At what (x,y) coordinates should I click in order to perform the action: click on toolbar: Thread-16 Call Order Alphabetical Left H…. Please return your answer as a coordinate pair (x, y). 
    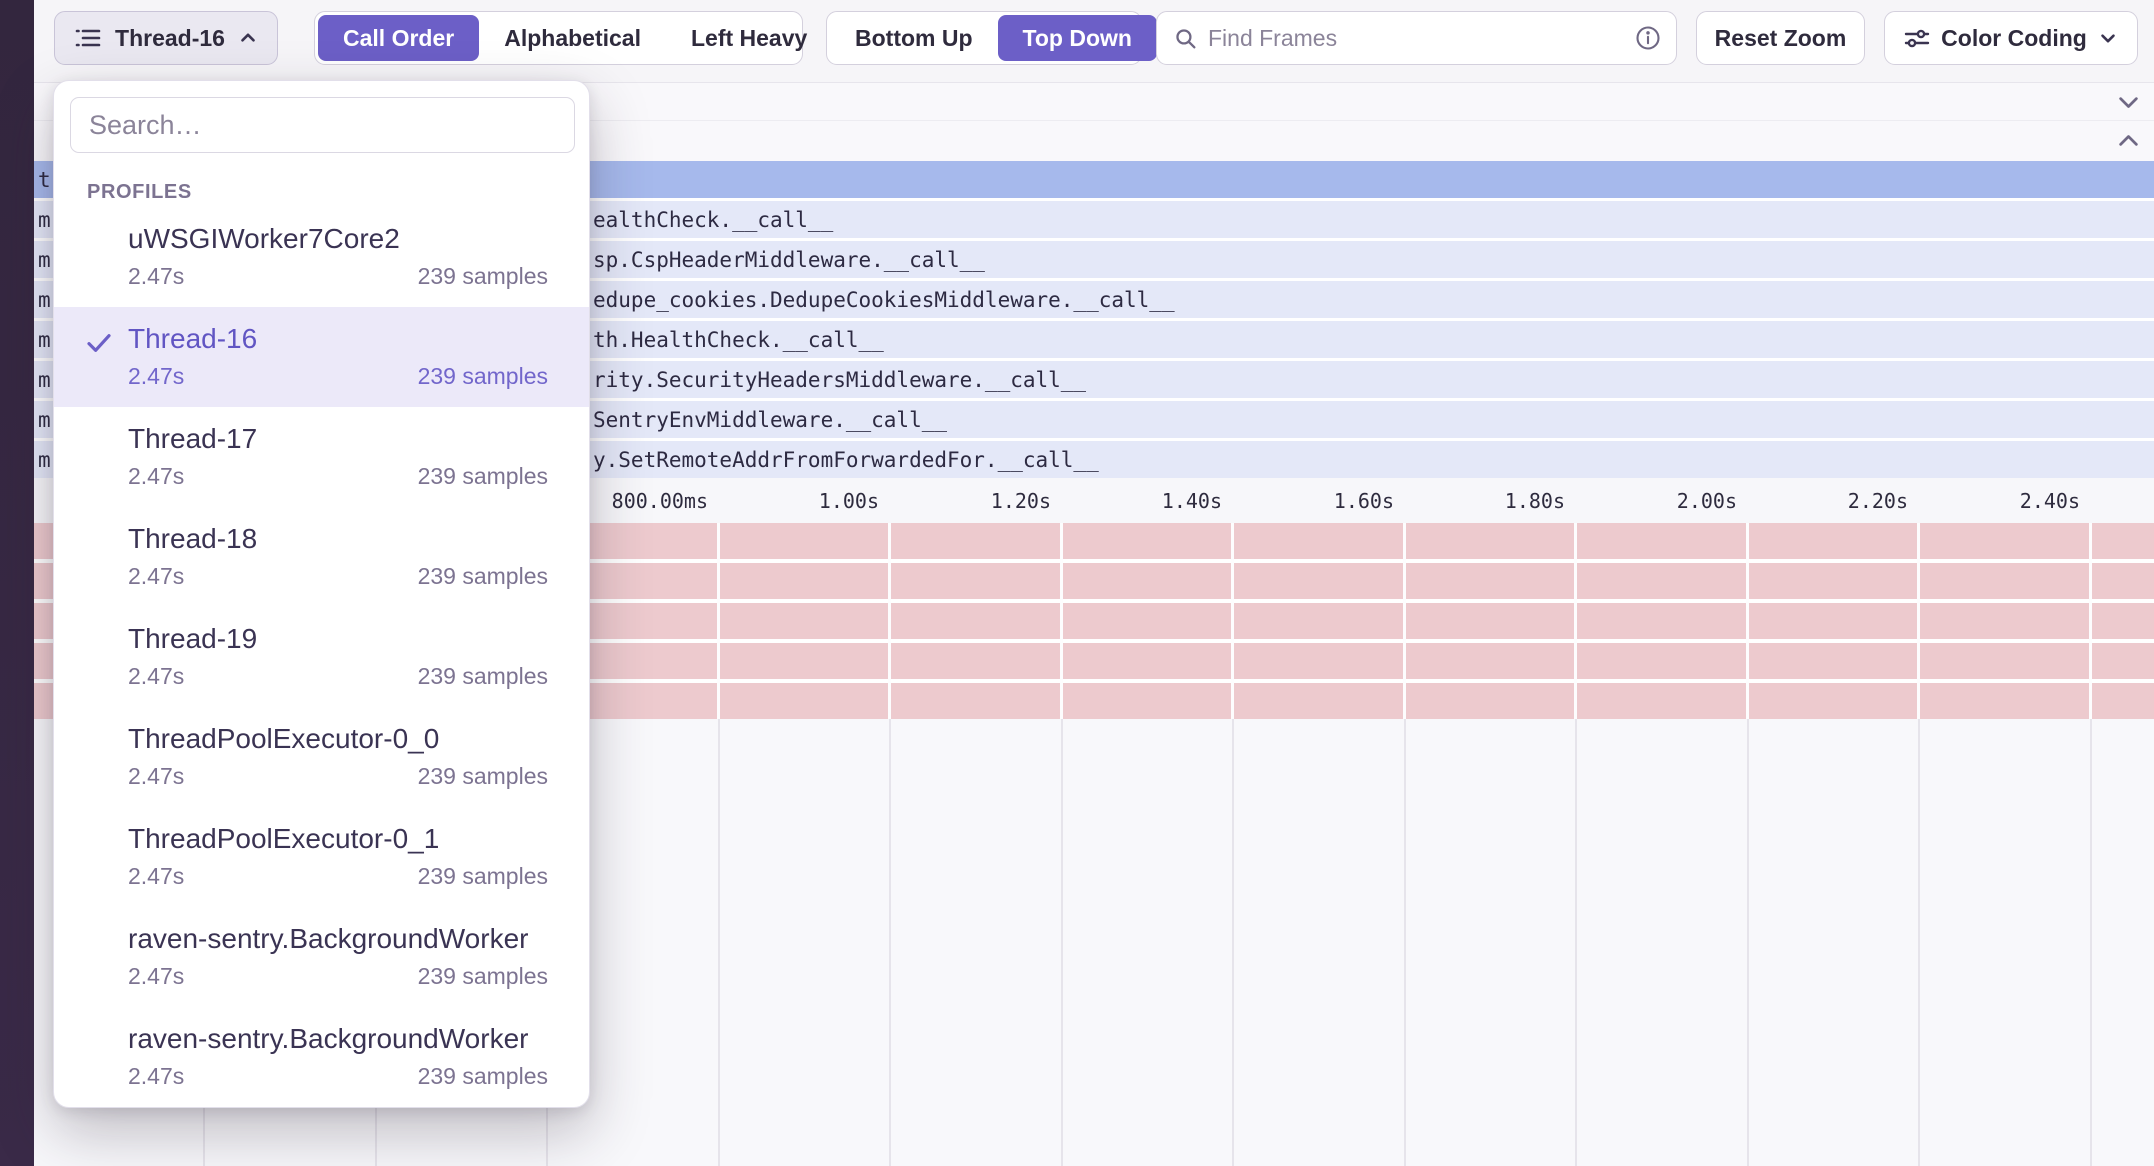
    Looking at the image, I should click on (1094, 41).